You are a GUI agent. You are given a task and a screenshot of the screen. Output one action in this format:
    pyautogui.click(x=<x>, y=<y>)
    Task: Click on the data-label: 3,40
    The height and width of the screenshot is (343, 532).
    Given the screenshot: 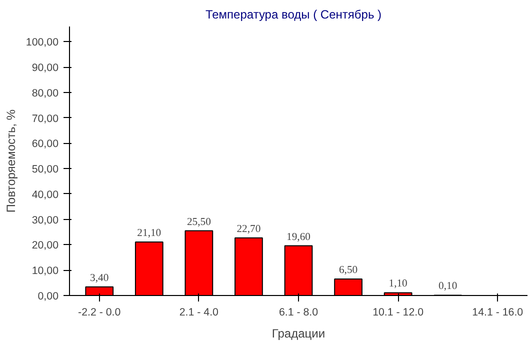 What is the action you would take?
    pyautogui.click(x=99, y=278)
    